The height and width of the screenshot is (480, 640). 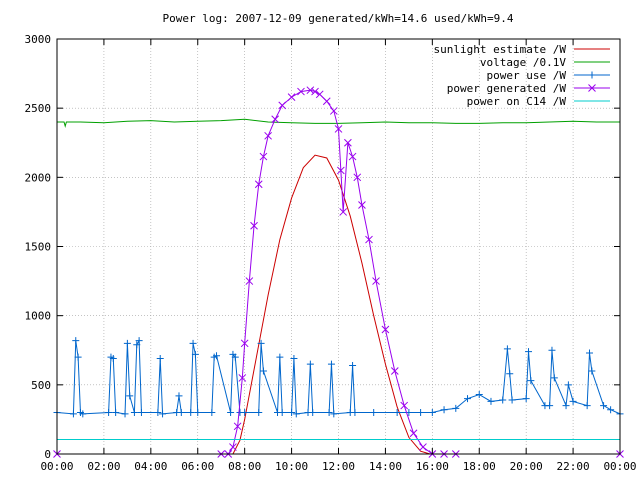 I want to click on x-tick-label: 00:00, so click(x=619, y=466).